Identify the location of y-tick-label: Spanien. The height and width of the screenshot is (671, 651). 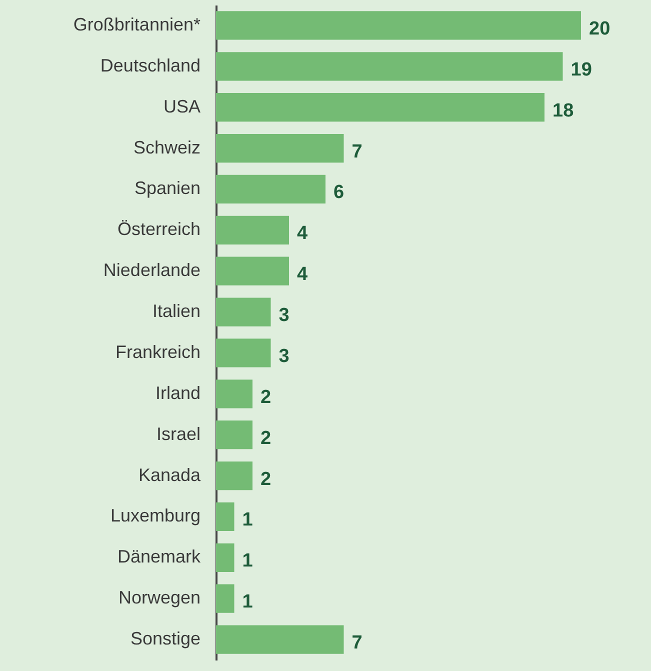
(167, 188).